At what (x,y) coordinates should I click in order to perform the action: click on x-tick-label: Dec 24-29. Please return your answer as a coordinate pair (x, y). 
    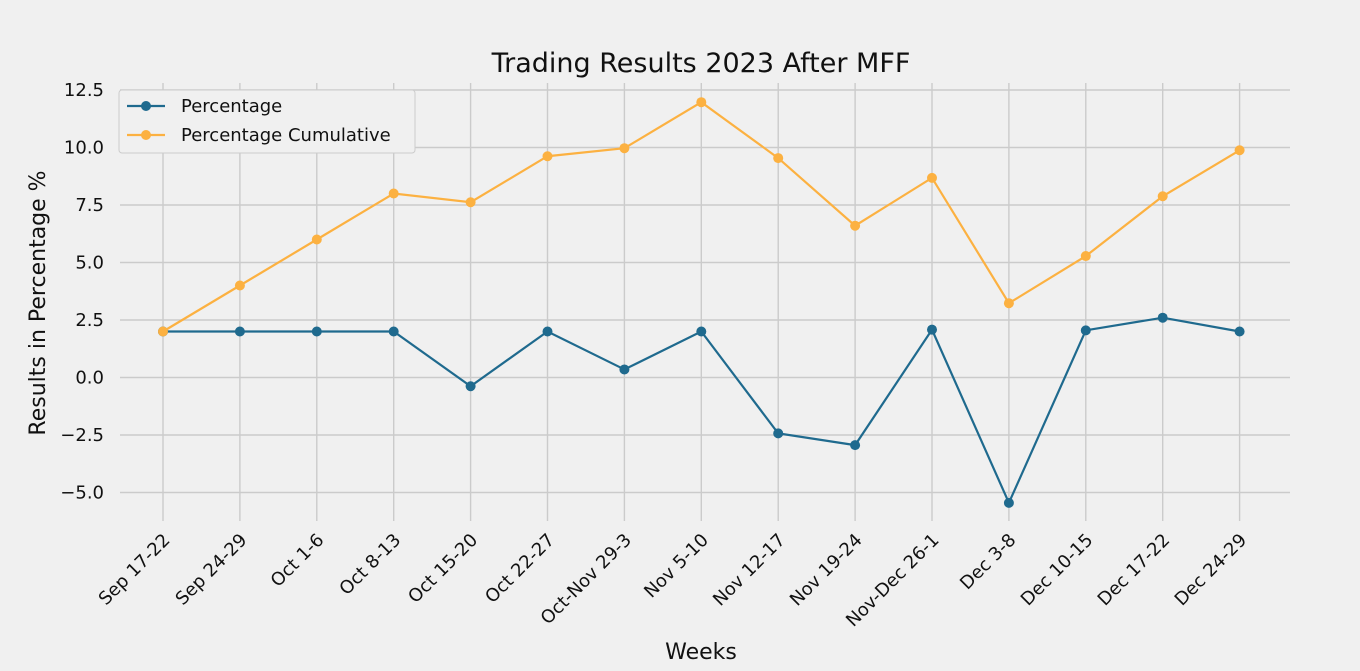
    Looking at the image, I should click on (1211, 570).